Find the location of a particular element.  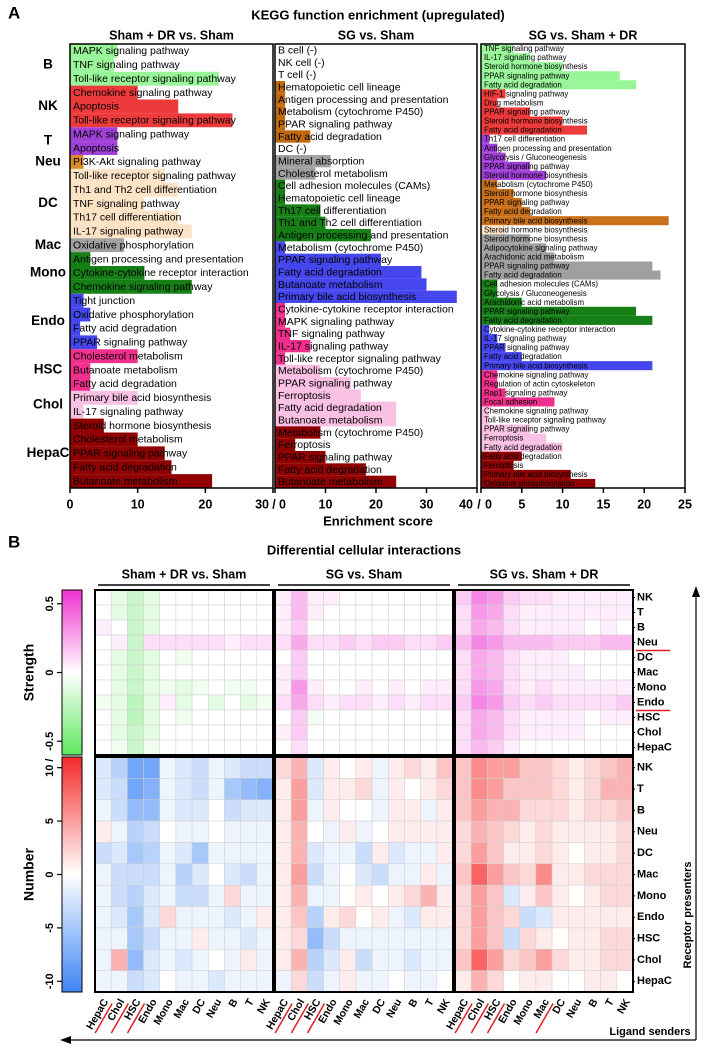

panel-subtitle: SG vs. Sham + DR is located at coordinates (583, 35).